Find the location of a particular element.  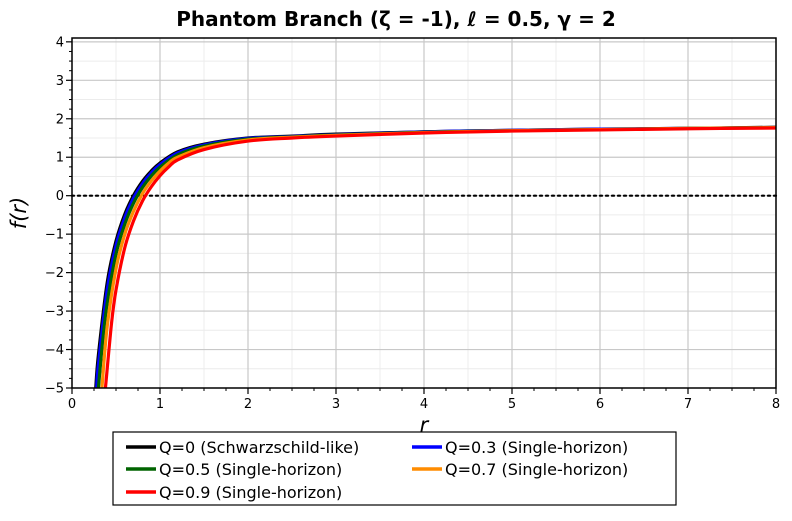

legend-label: Q=0 (Schwarzschild-like) is located at coordinates (259, 447).